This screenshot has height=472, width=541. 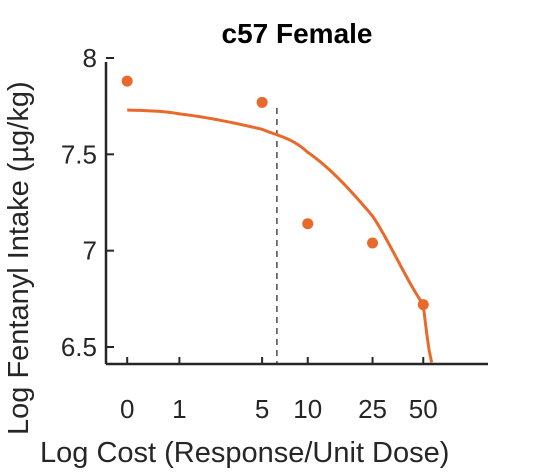 What do you see at coordinates (307, 409) in the screenshot?
I see `x-tick-label: 10` at bounding box center [307, 409].